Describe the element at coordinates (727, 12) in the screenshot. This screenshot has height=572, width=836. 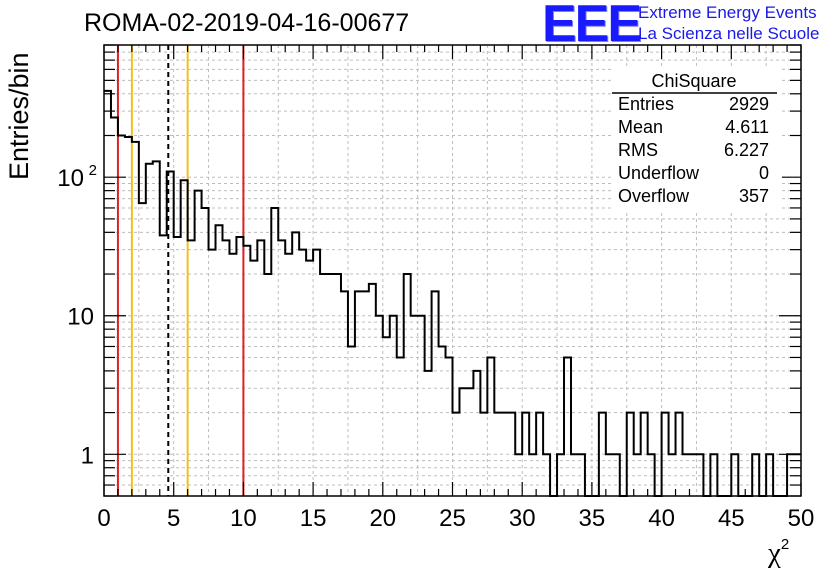
I see `logo-line-1: Extreme Energy Events` at that location.